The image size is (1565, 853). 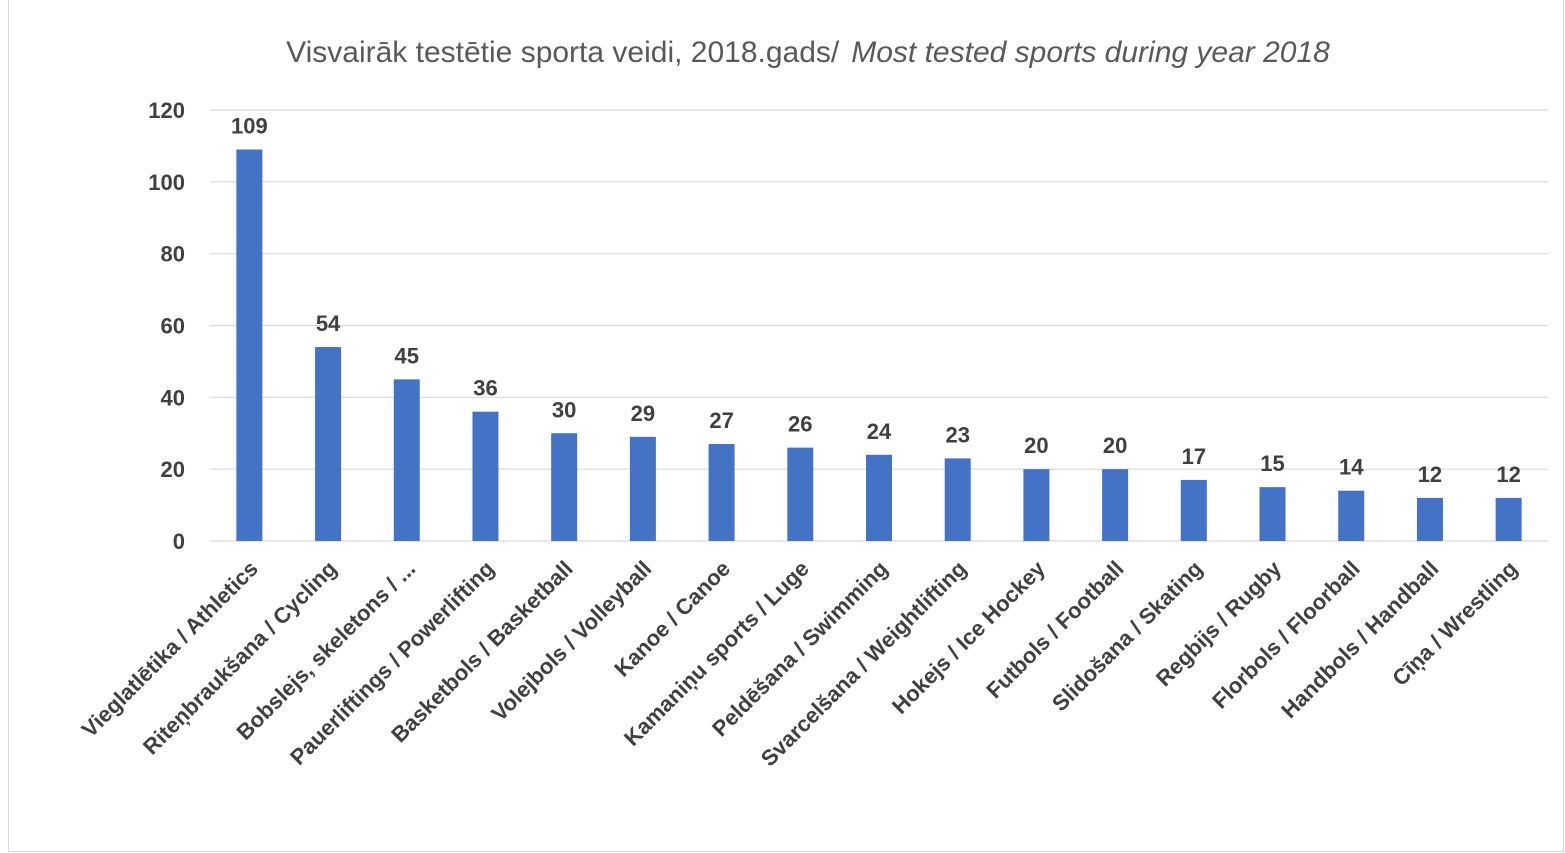 What do you see at coordinates (643, 413) in the screenshot?
I see `data-label: 29` at bounding box center [643, 413].